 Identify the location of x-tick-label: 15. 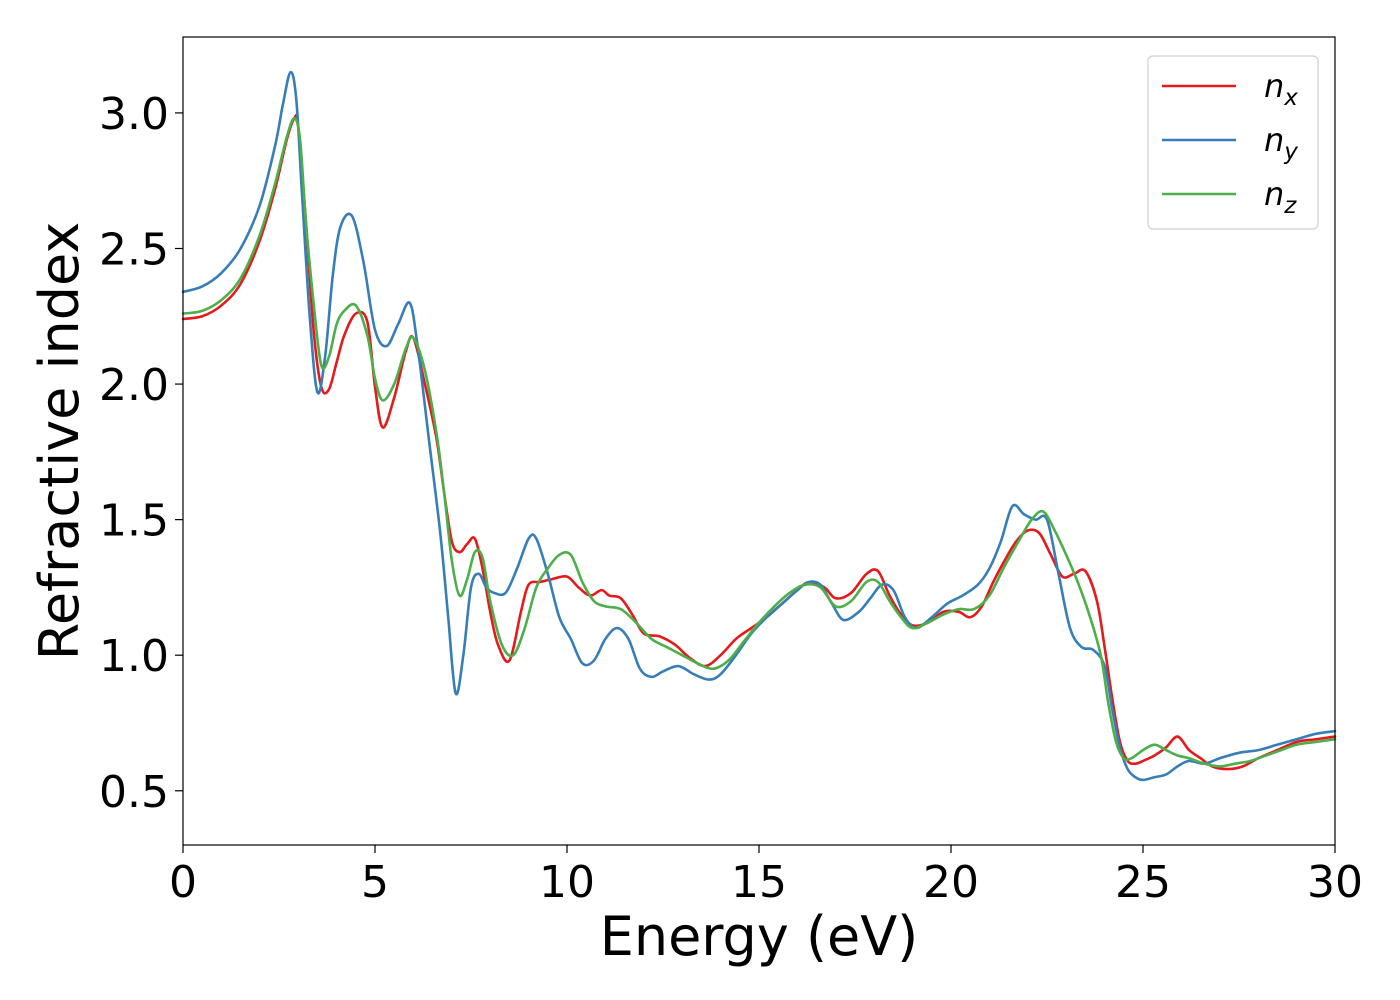
(759, 882).